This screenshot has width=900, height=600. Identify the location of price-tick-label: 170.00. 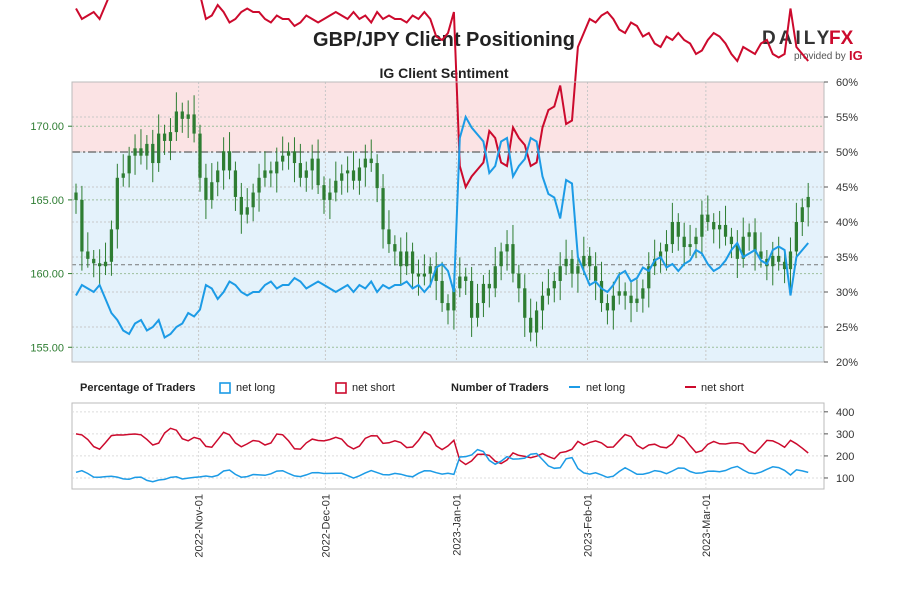
(47, 127).